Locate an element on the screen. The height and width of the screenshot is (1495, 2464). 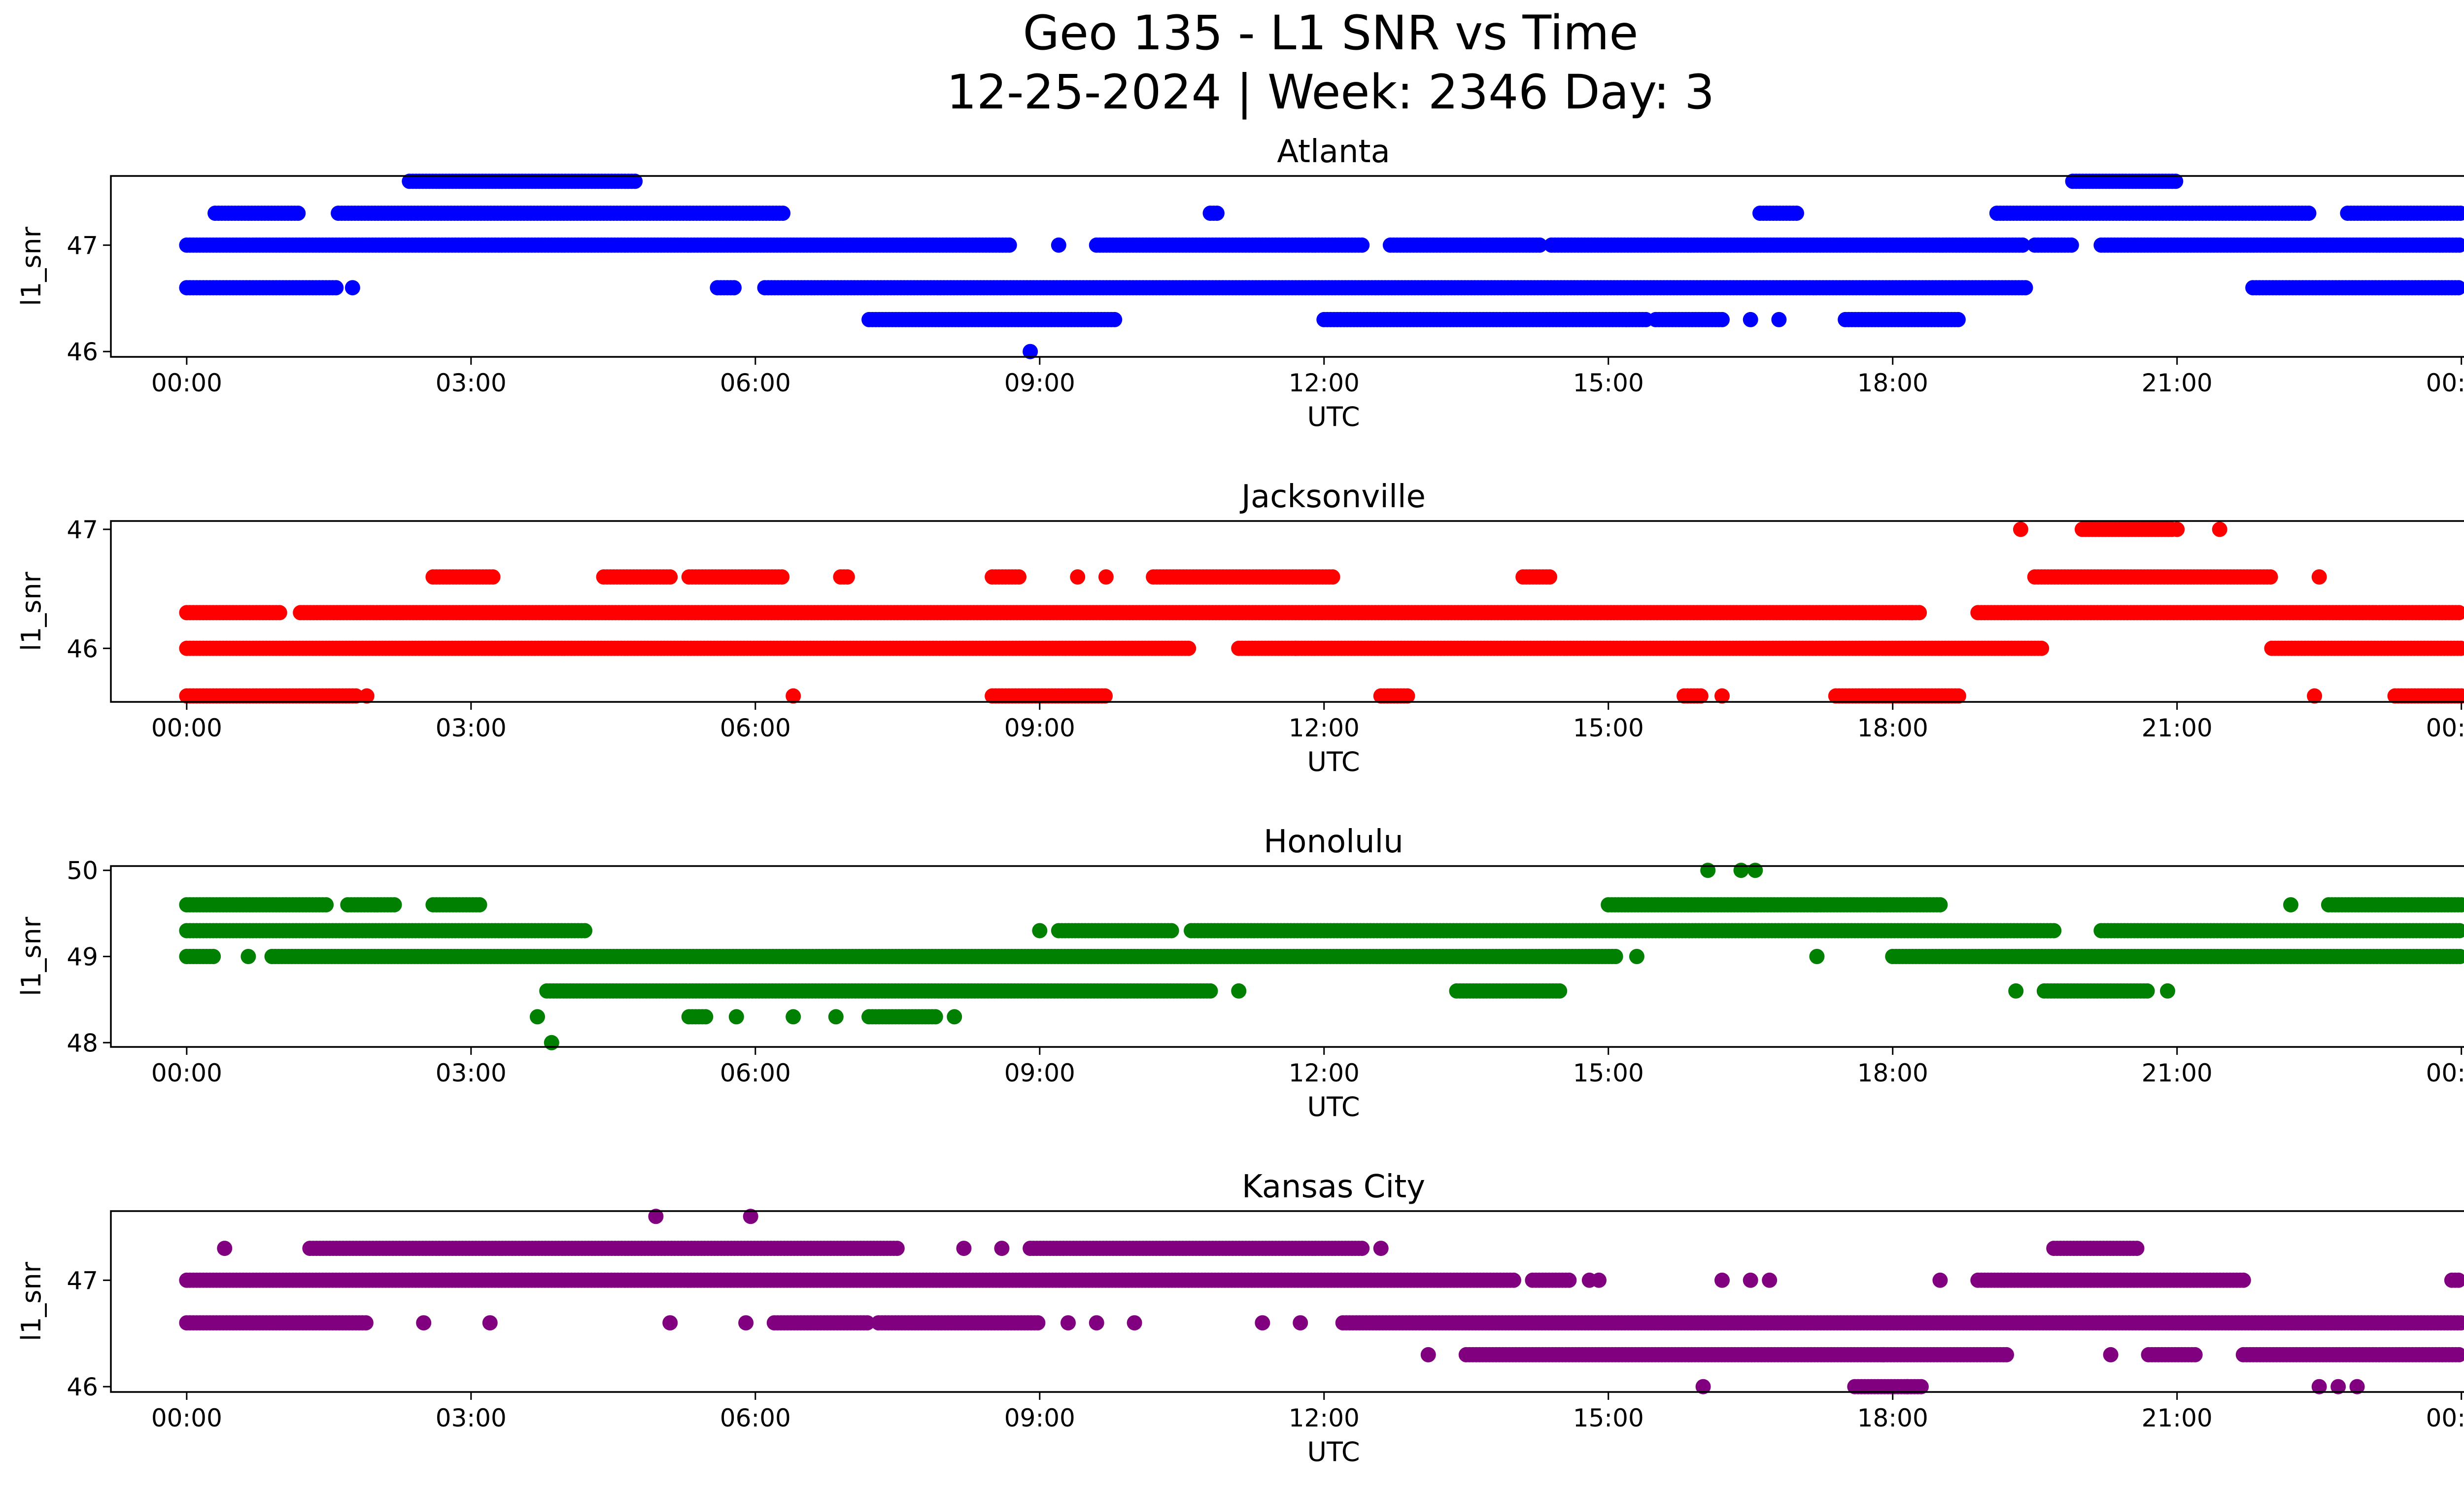
figure-title-line2: 12-25-2024 | Week: 2346 Day: 3 is located at coordinates (1331, 92).